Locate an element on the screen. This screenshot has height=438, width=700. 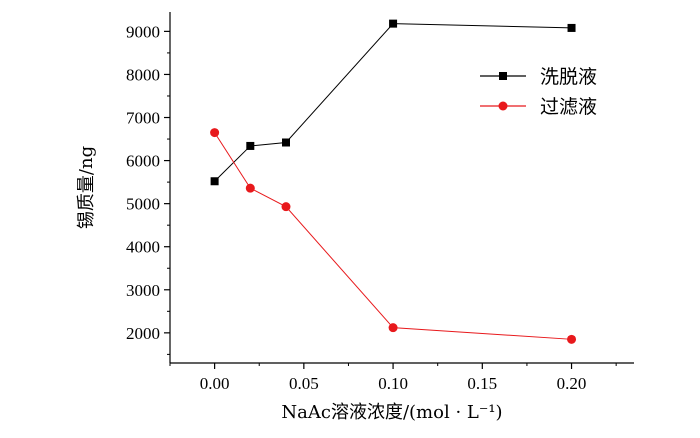
legend-label: 过滤液 is located at coordinates (568, 107).